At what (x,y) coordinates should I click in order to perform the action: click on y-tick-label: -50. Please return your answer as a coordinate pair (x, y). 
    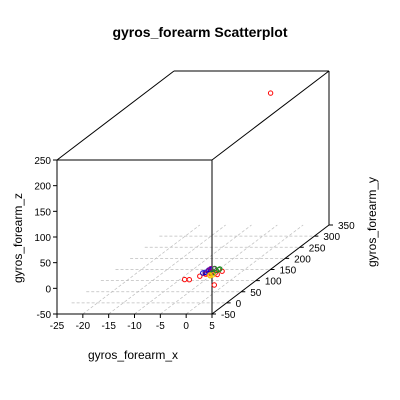
    Looking at the image, I should click on (228, 315).